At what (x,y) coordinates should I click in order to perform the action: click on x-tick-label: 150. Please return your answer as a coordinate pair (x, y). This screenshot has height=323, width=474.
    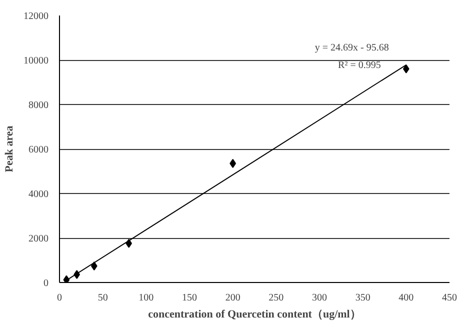
    Looking at the image, I should click on (189, 298).